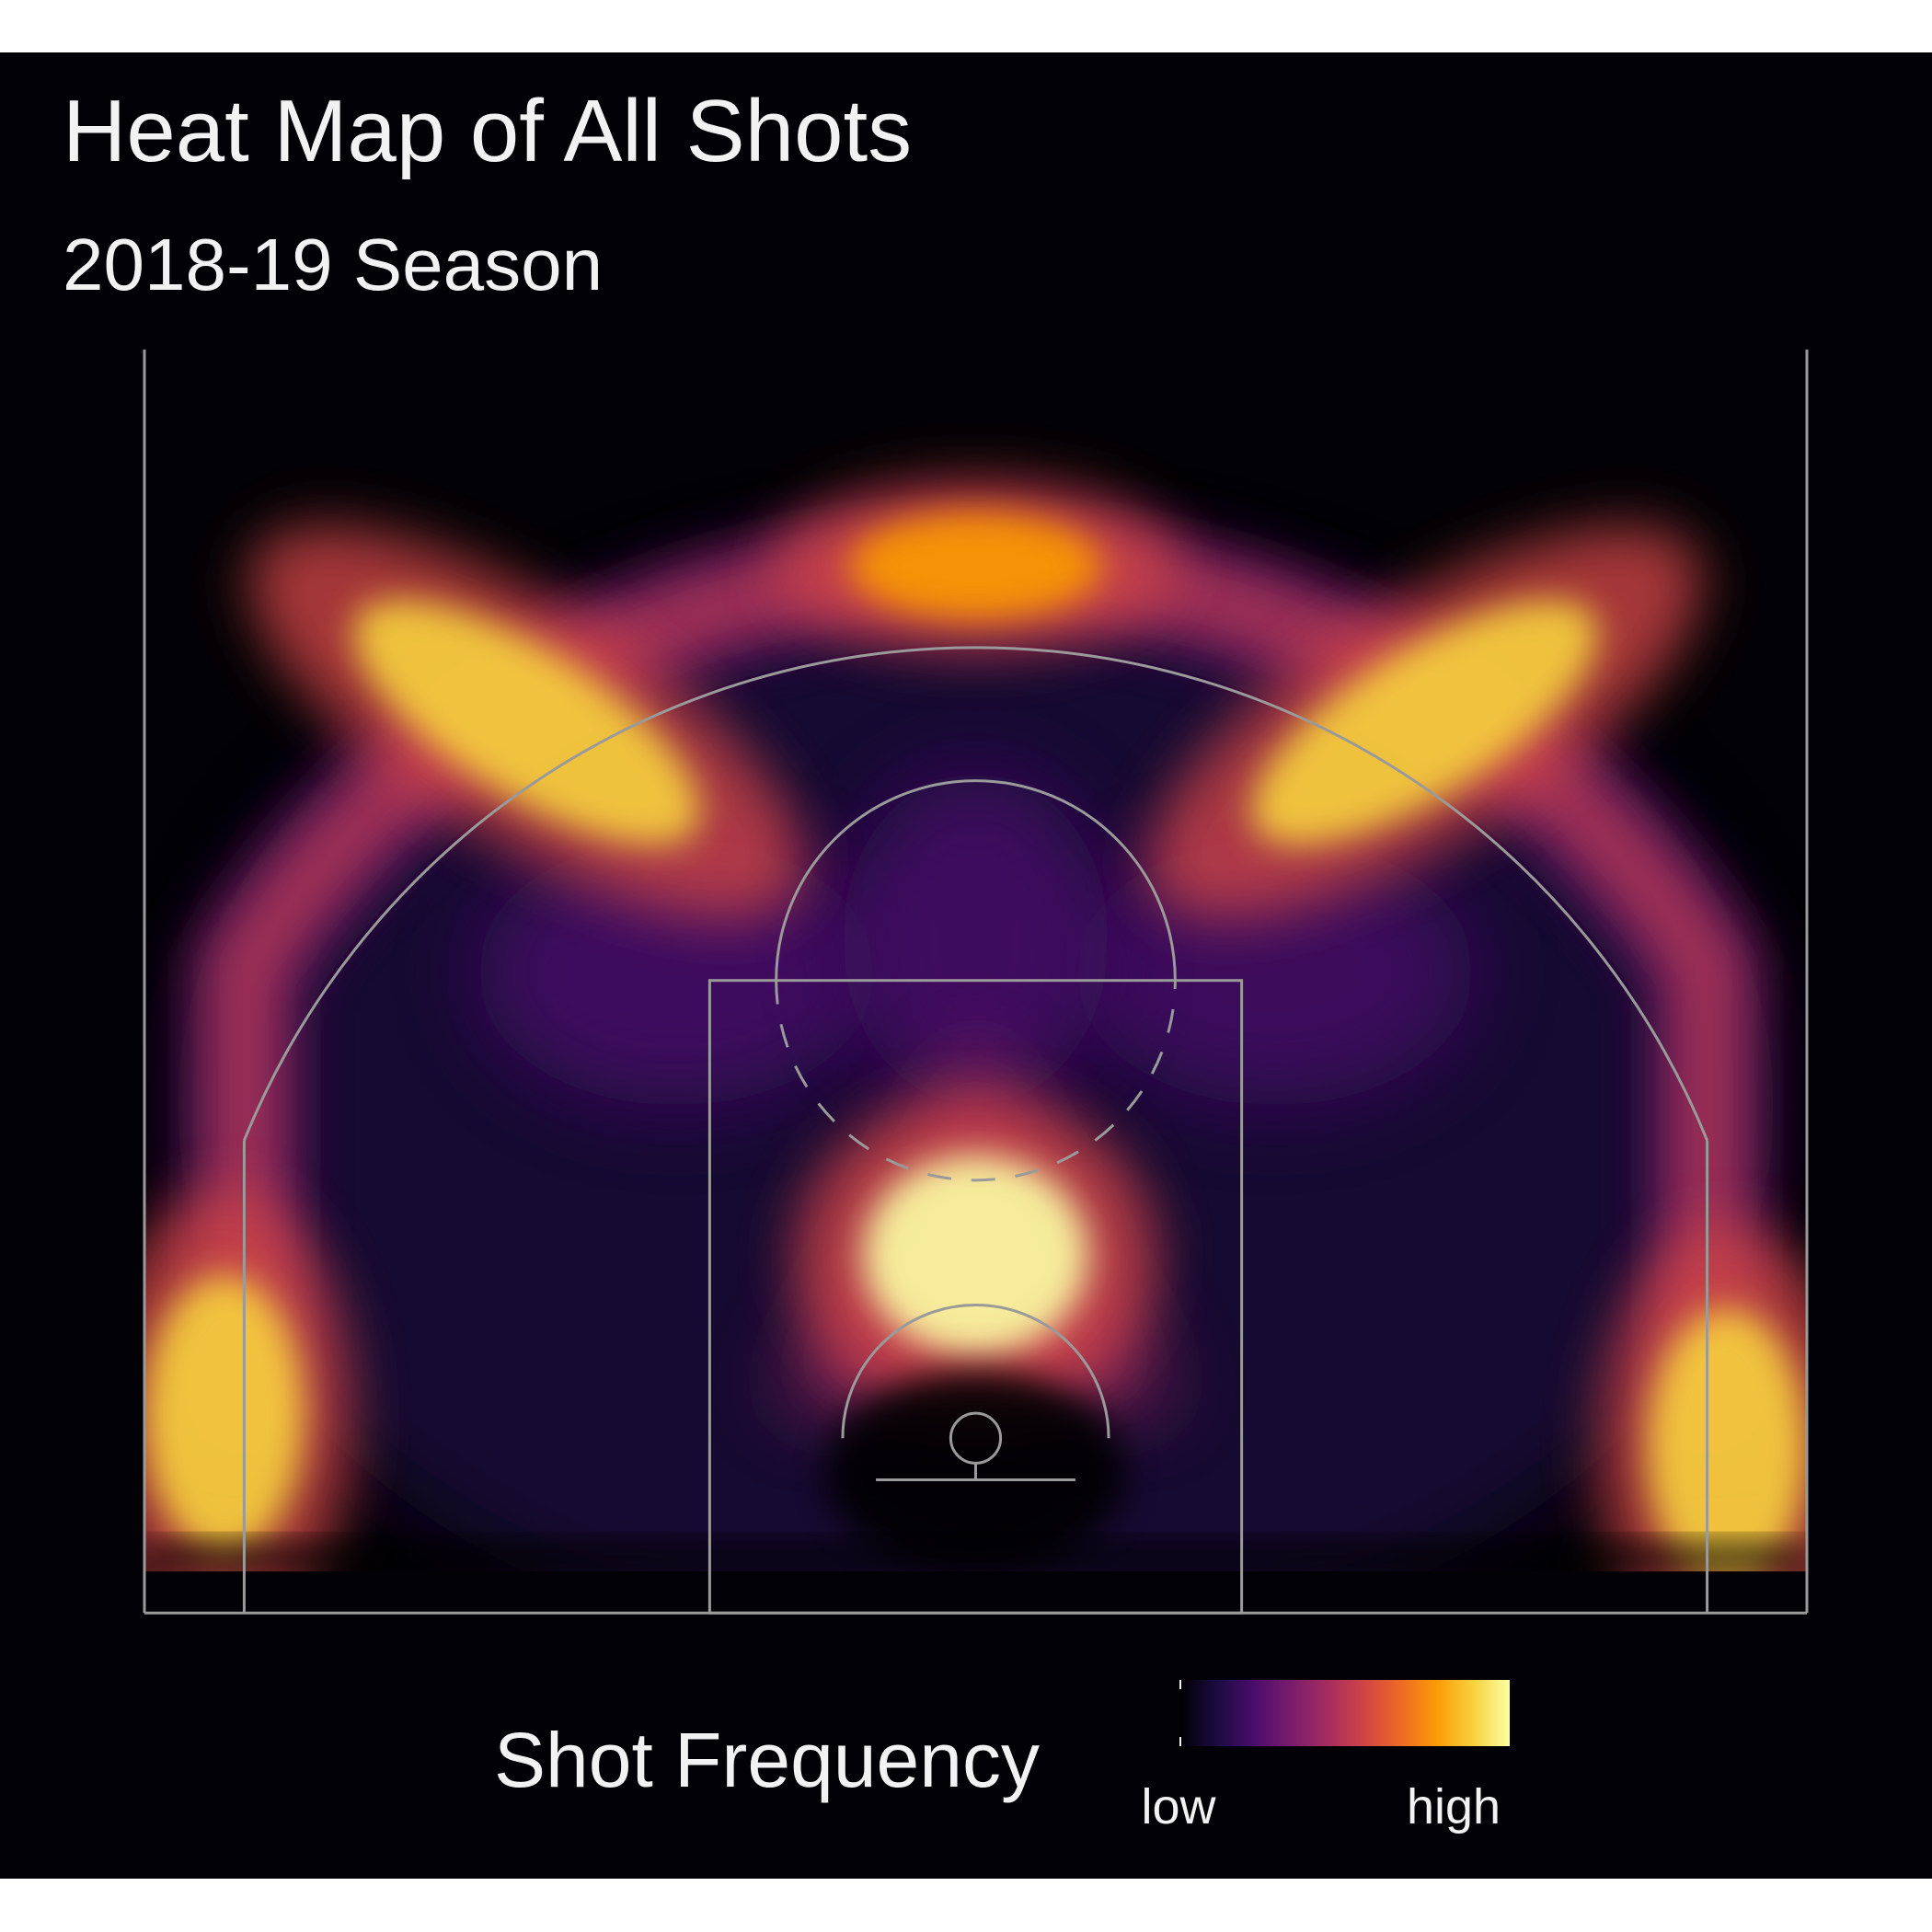 The image size is (1932, 1932). What do you see at coordinates (976, 1081) in the screenshot?
I see `court-free-throw-arc-bottom` at bounding box center [976, 1081].